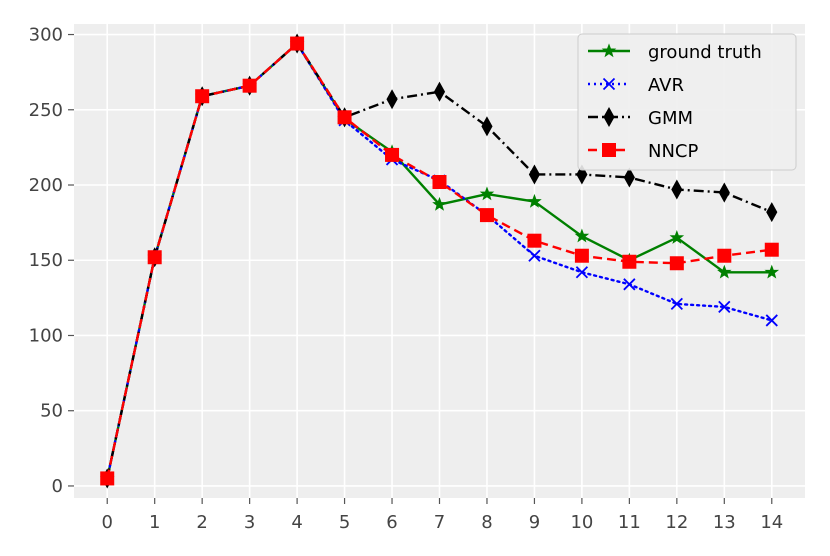 The width and height of the screenshot is (830, 556). What do you see at coordinates (391, 522) in the screenshot?
I see `x-tick-label: 6` at bounding box center [391, 522].